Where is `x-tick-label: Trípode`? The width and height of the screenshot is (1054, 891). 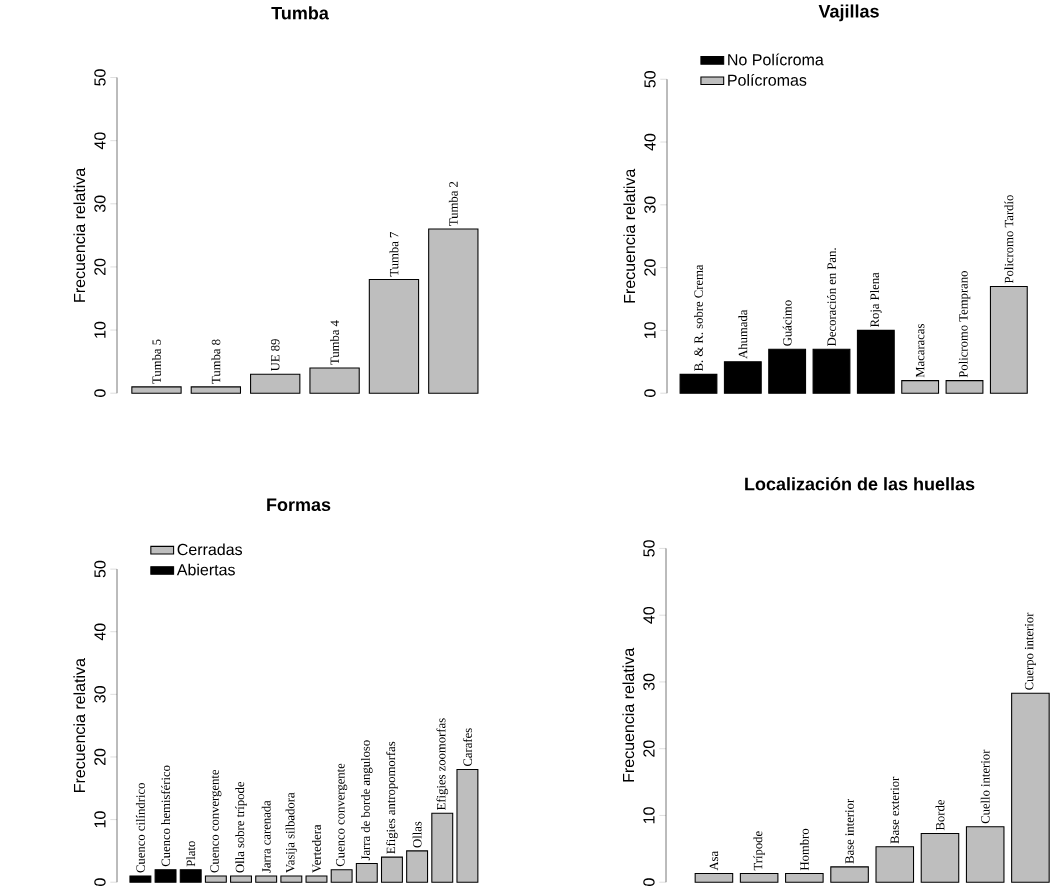
x-tick-label: Trípode is located at coordinates (759, 851).